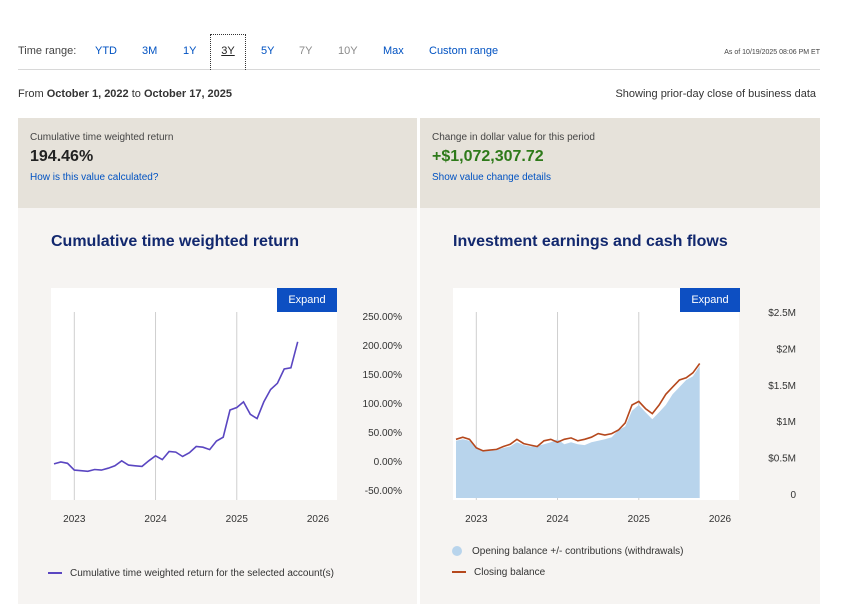 This screenshot has height=616, width=848. What do you see at coordinates (106, 51) in the screenshot?
I see `range-ytd-button: YTD` at bounding box center [106, 51].